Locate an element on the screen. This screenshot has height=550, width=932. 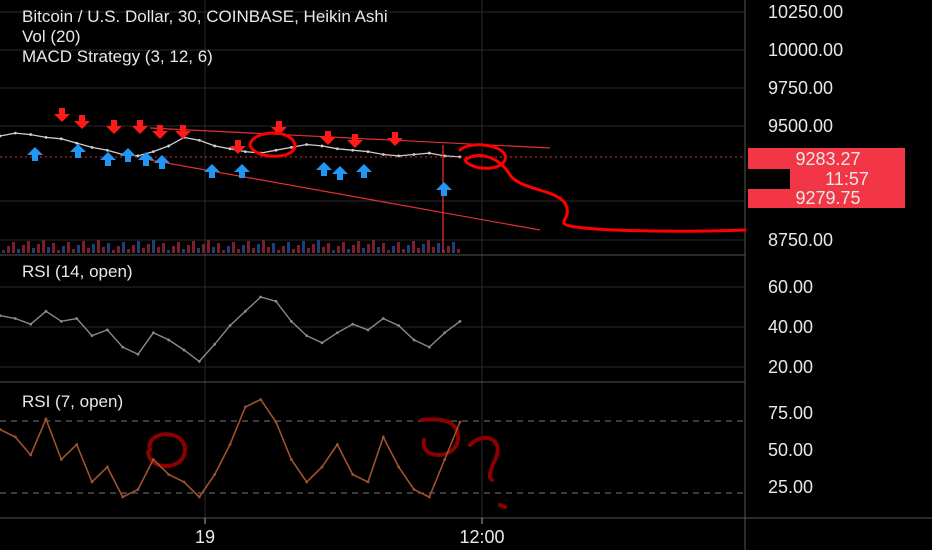
price-tick: 10250.00 is located at coordinates (805, 12).